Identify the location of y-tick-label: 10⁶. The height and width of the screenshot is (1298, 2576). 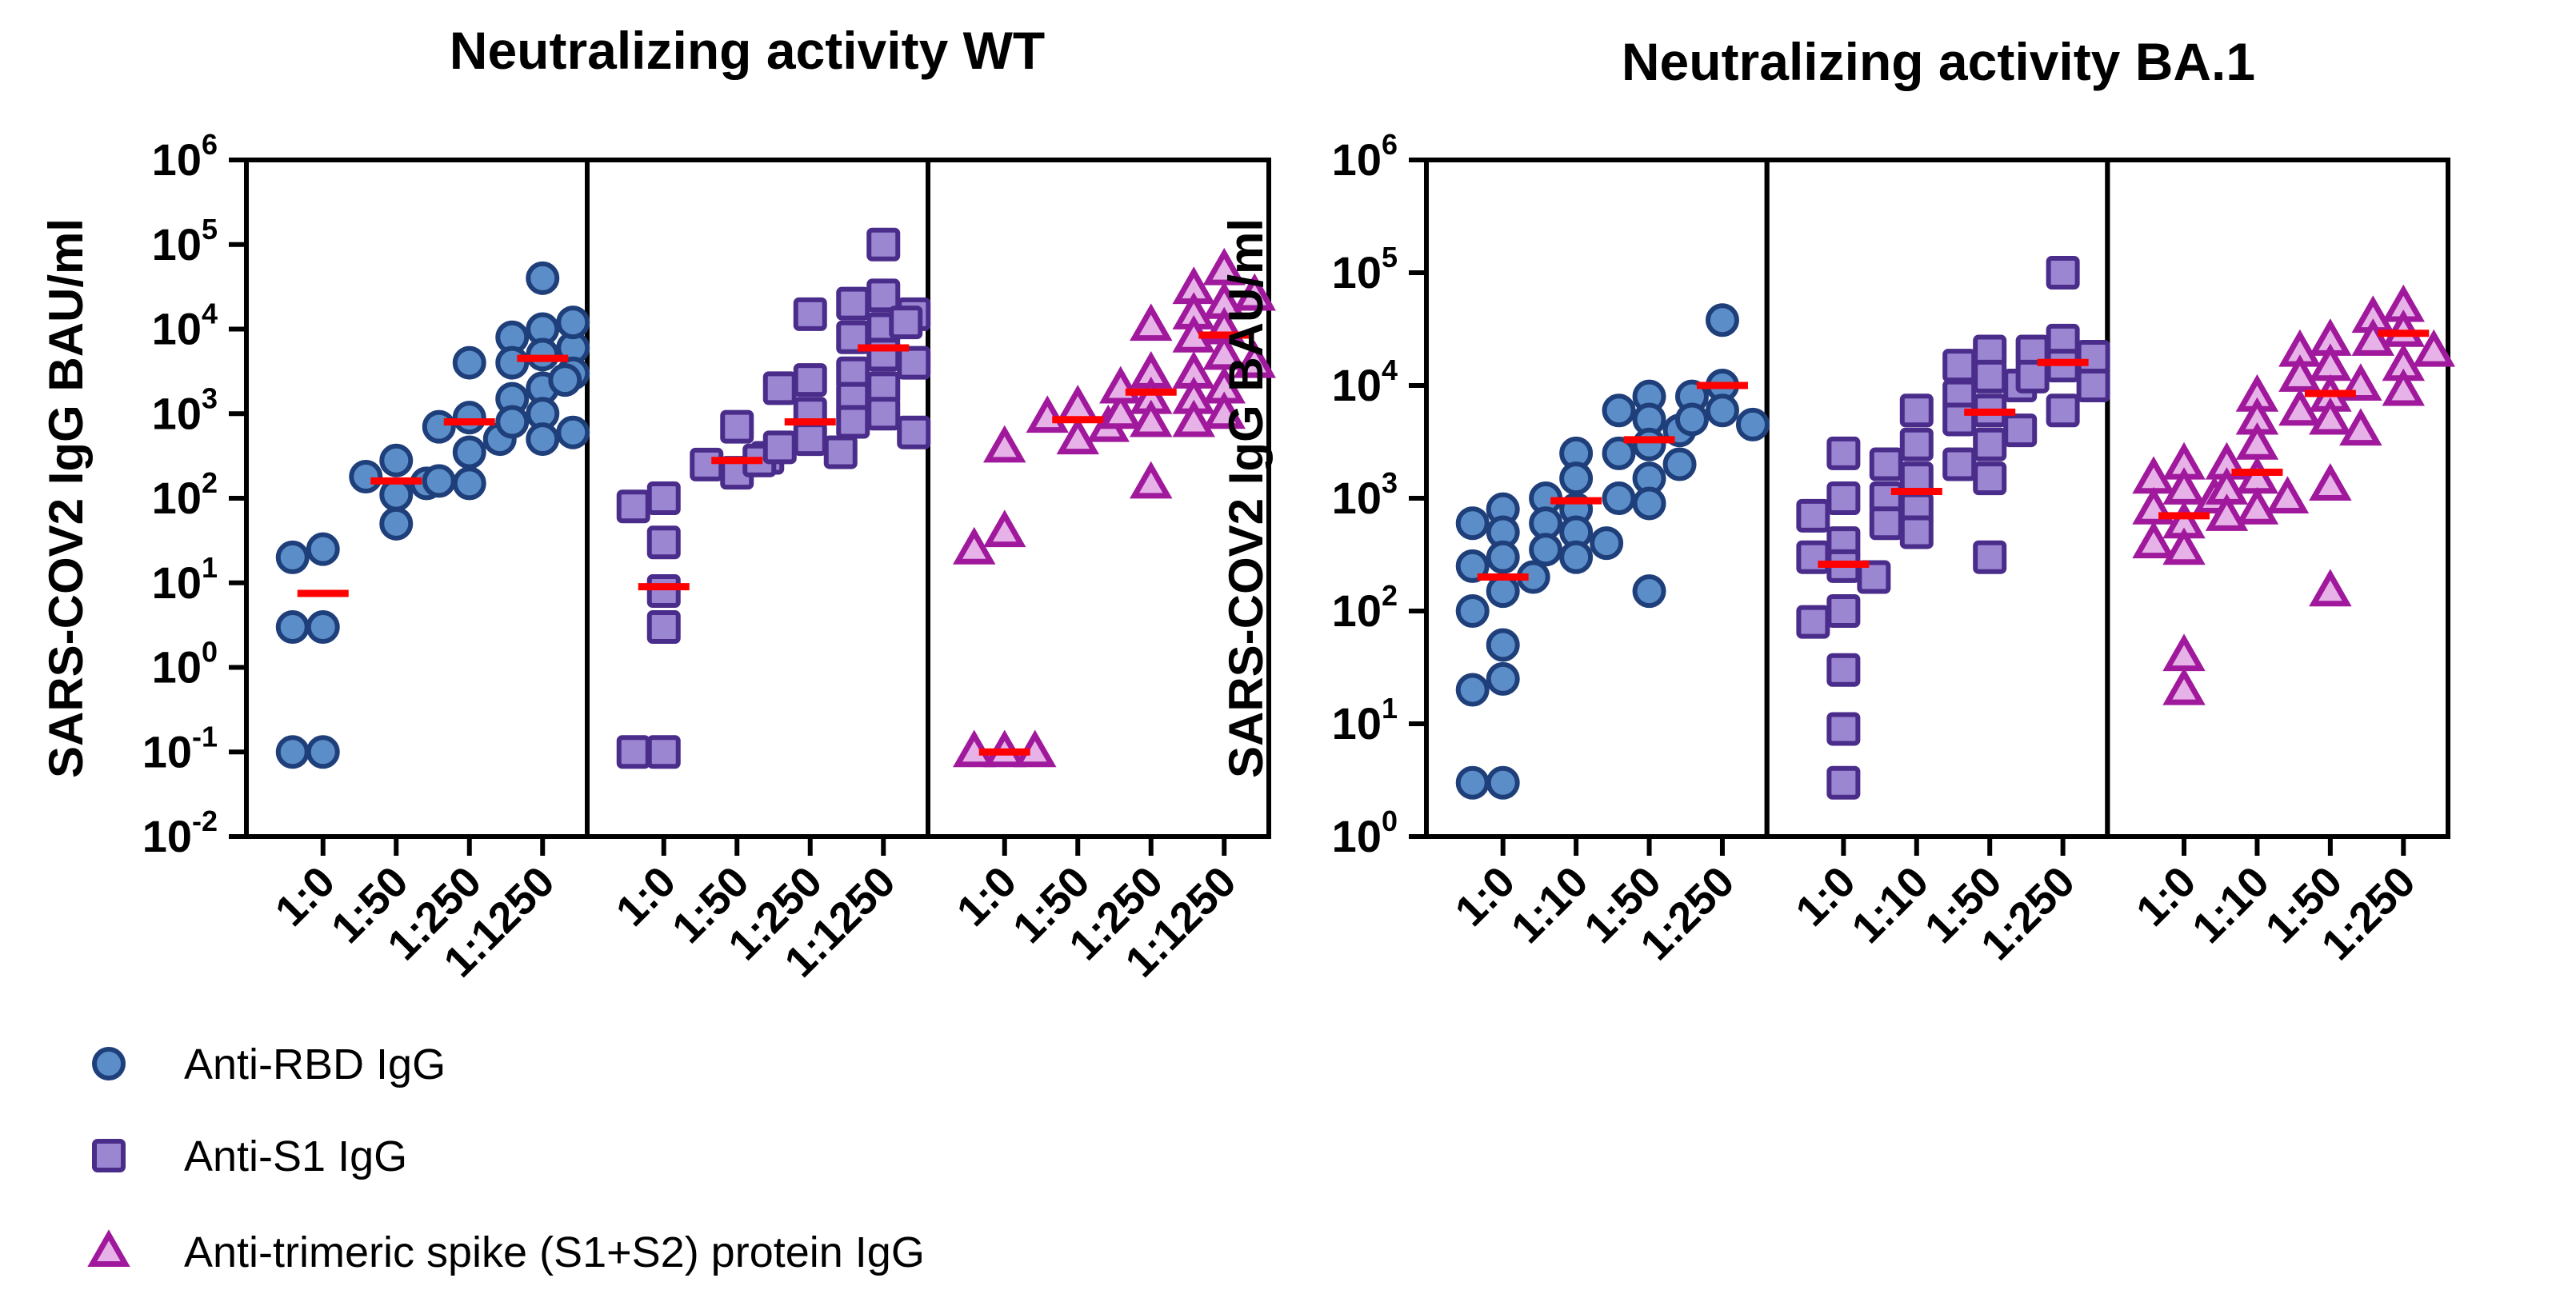
(1365, 156).